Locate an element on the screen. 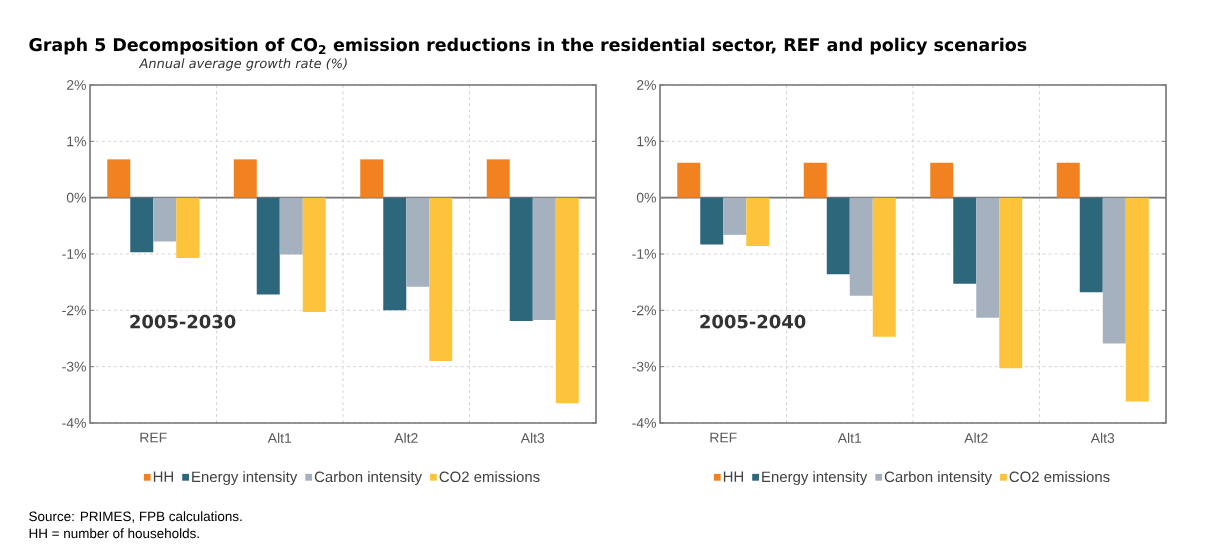  chart-title: Graph 5 Decomposition of CO$_{2}$ emission reductions in the residential sector, REF and policy scenarios is located at coordinates (528, 46).